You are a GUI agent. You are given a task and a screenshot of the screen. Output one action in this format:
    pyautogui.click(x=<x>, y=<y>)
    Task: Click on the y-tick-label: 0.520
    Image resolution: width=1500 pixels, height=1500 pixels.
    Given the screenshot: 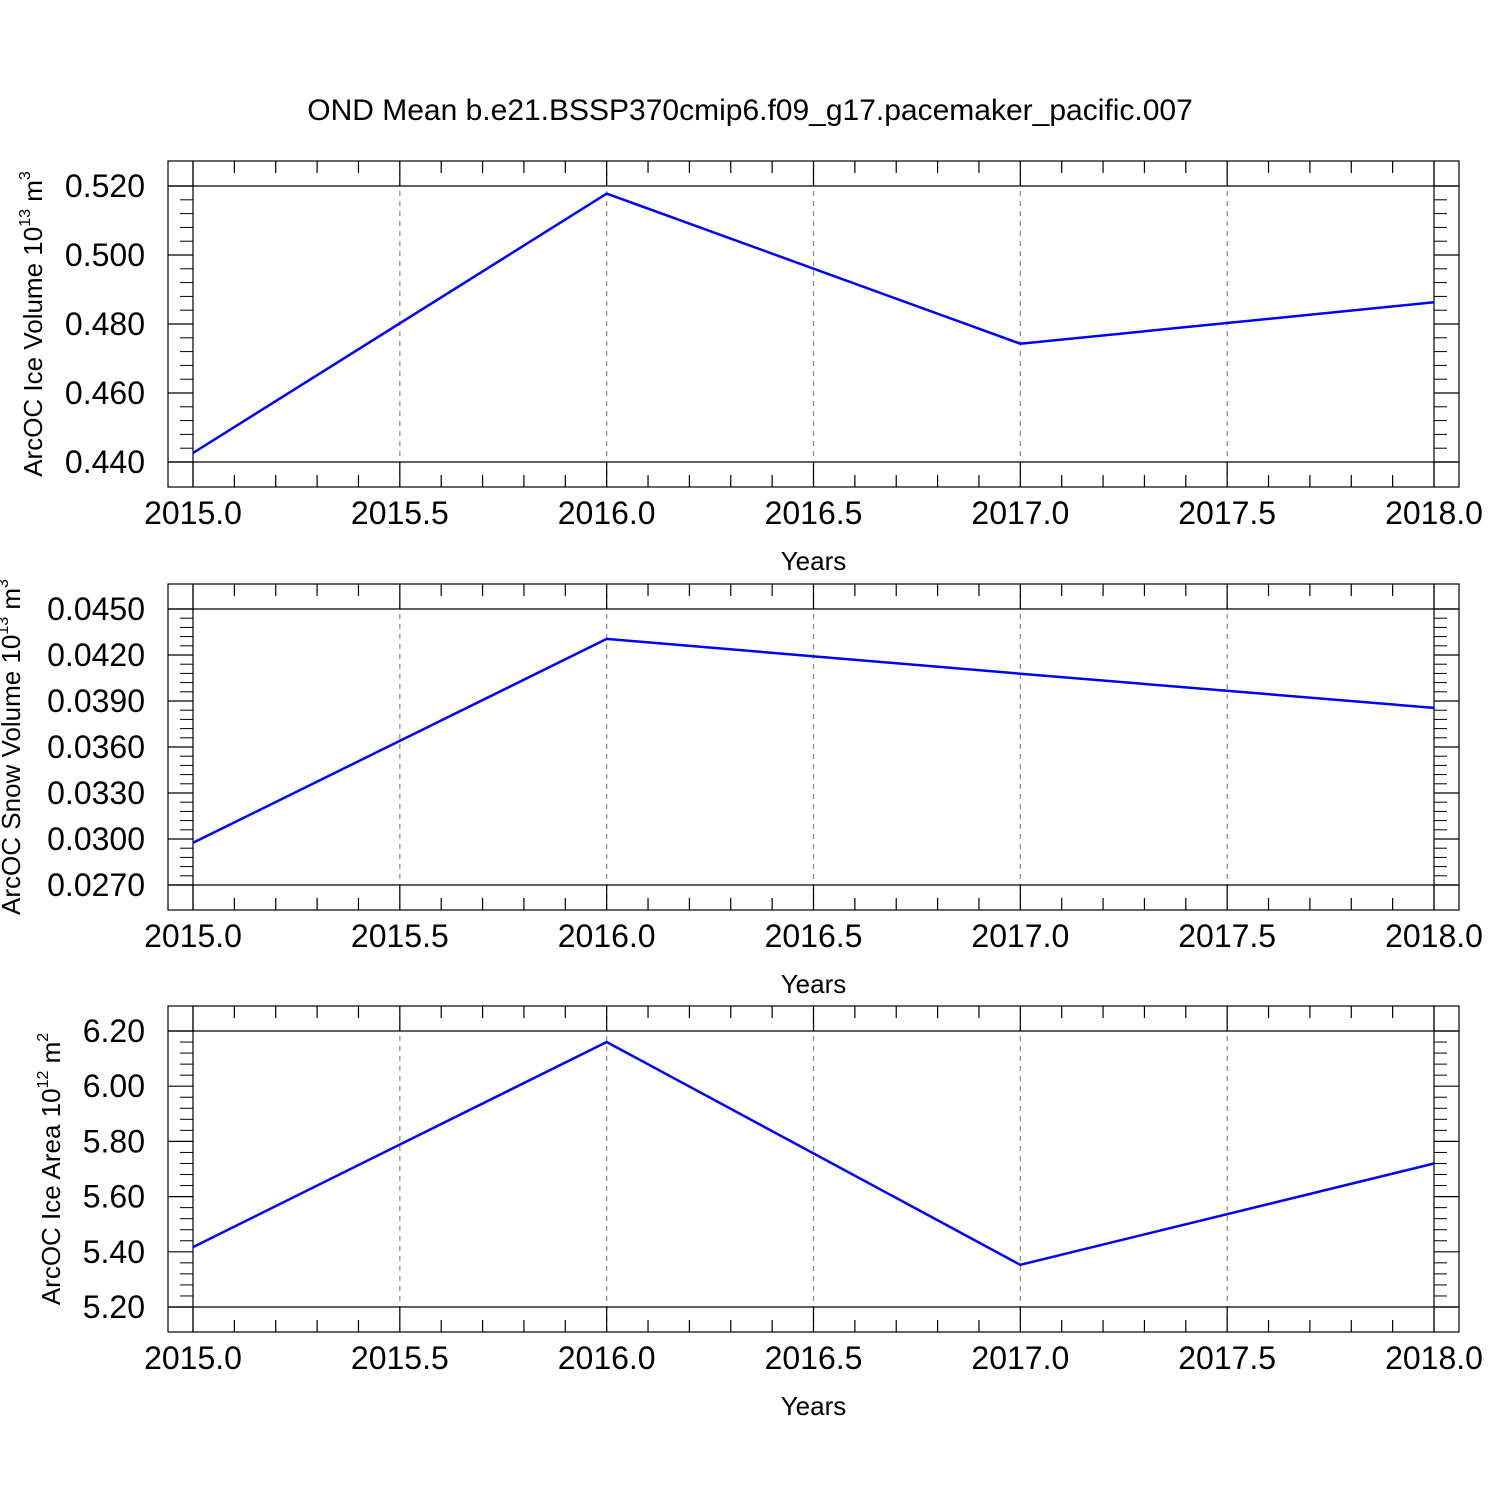 What is the action you would take?
    pyautogui.click(x=105, y=186)
    